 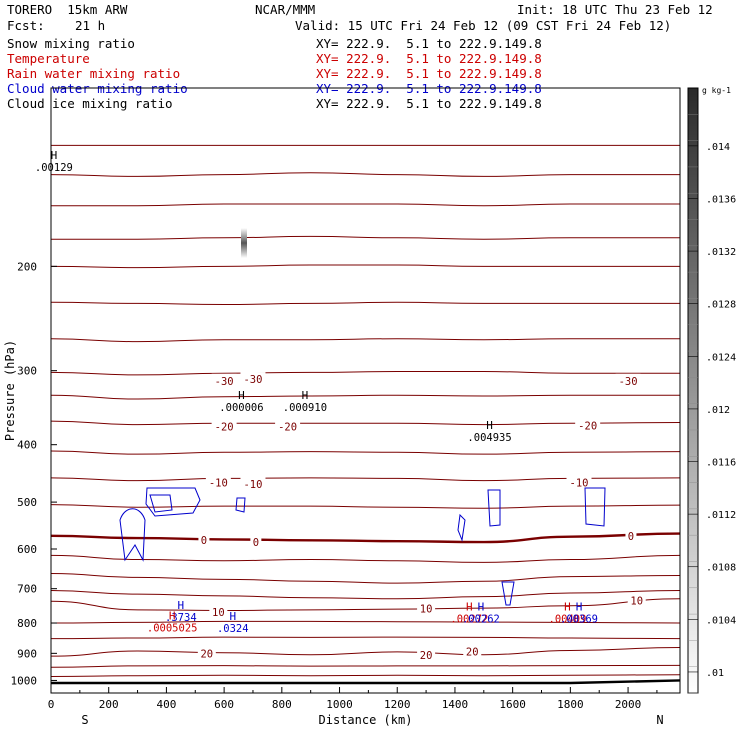 I want to click on colorbar-tick-label: .0116, so click(x=721, y=463).